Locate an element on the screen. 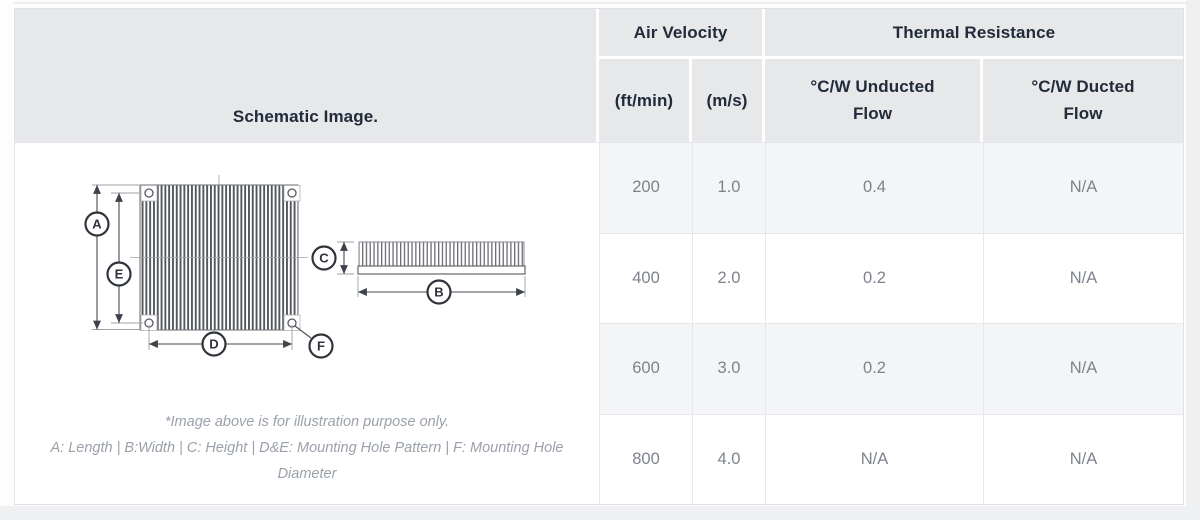  header-air-velocity: Air Velocity is located at coordinates (682, 34).